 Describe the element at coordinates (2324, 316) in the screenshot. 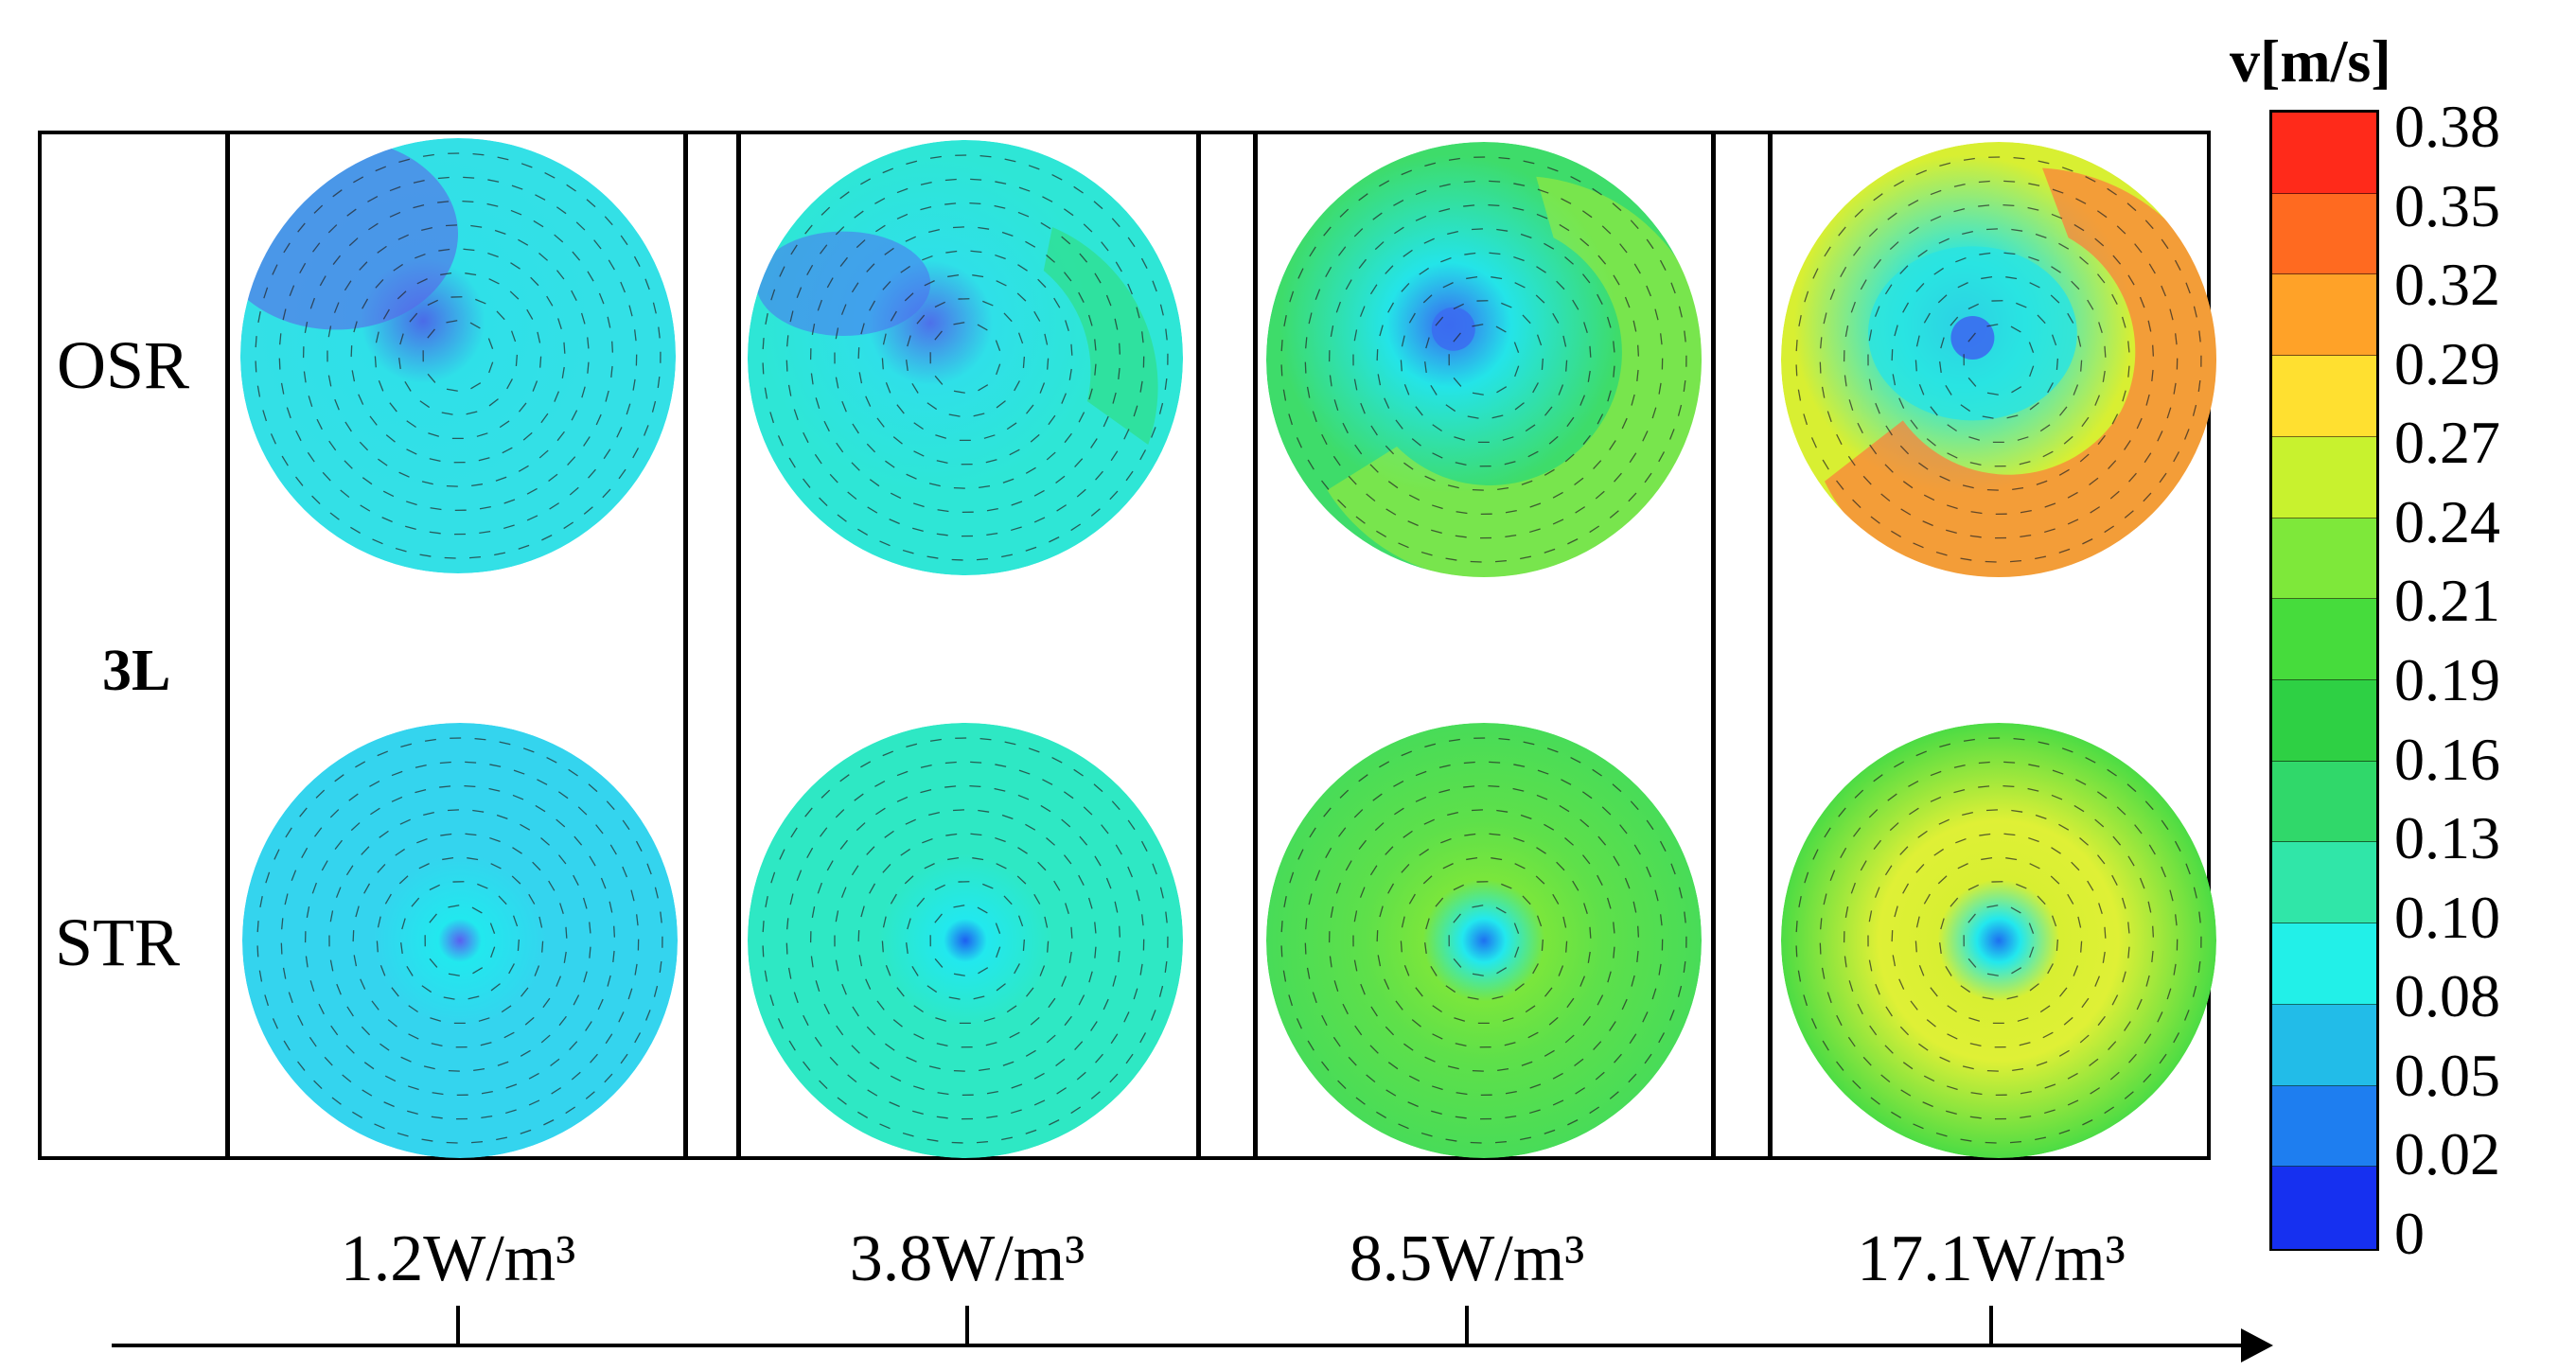

I see `colorbar-segment` at that location.